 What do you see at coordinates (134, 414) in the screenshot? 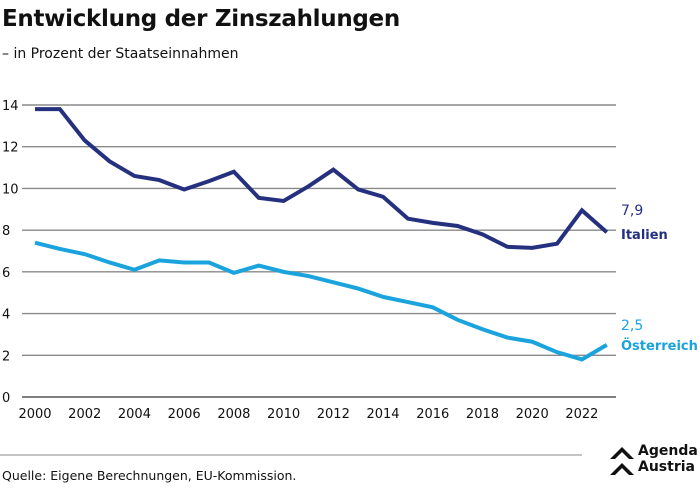
I see `x-tick-label: 2004` at bounding box center [134, 414].